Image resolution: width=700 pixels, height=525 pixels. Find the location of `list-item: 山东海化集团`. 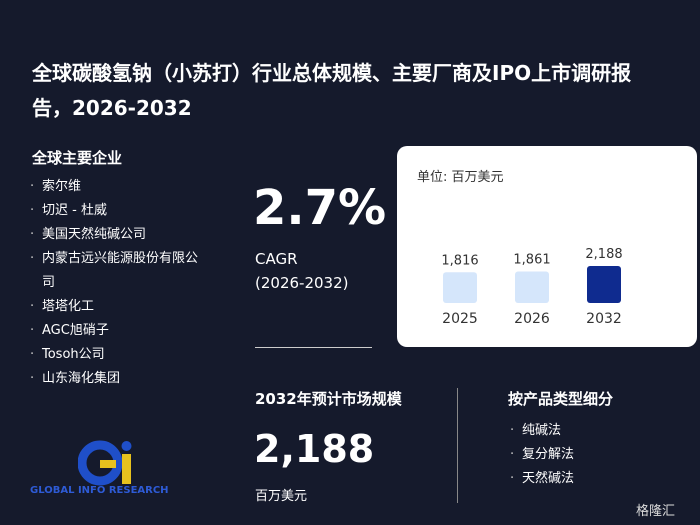

list-item: 山东海化集团 is located at coordinates (117, 379).